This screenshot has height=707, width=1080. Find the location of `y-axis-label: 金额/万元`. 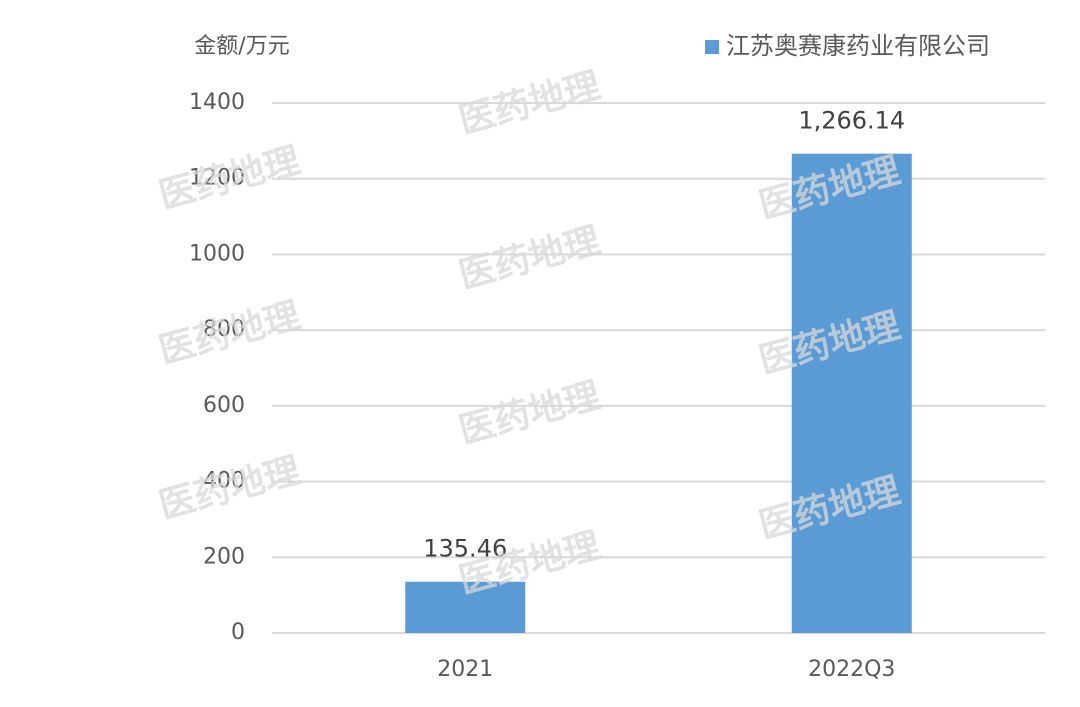

y-axis-label: 金额/万元 is located at coordinates (241, 46).